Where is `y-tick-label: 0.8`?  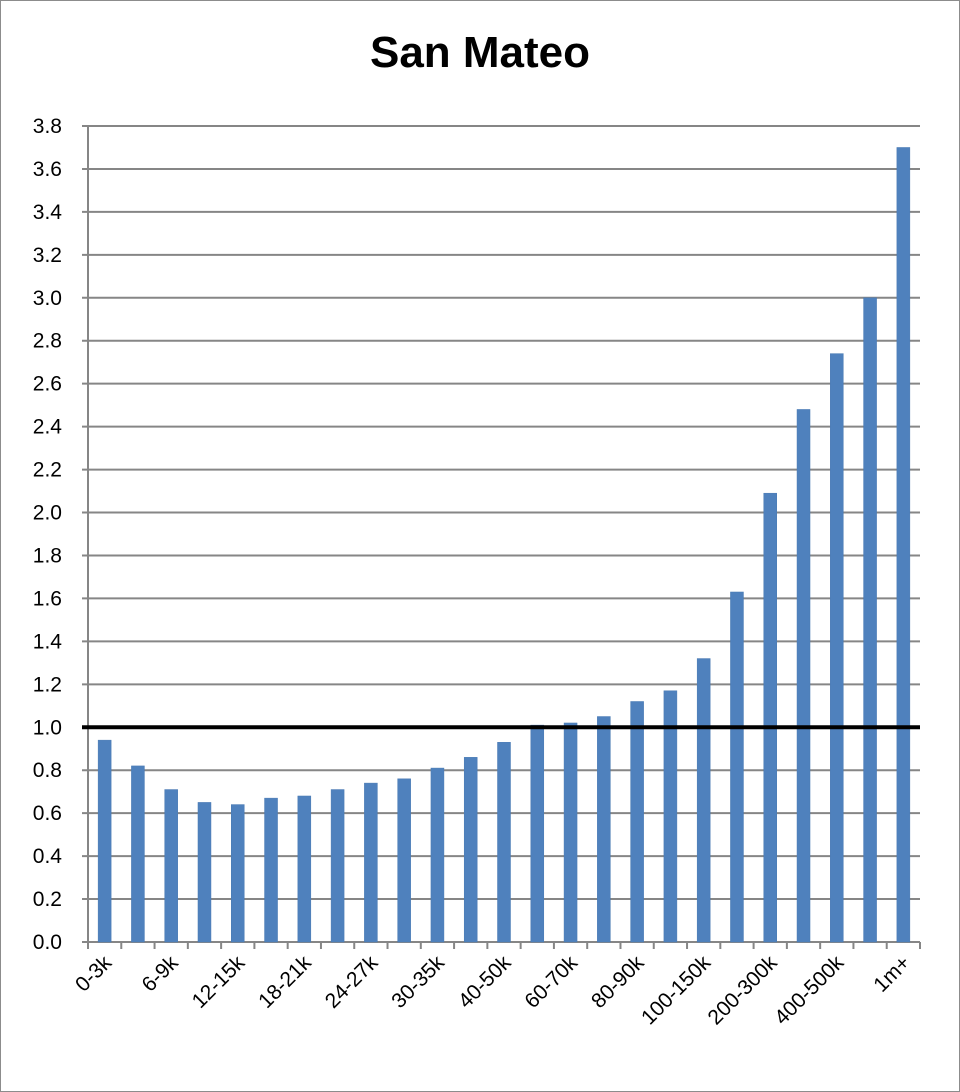 y-tick-label: 0.8 is located at coordinates (47, 770).